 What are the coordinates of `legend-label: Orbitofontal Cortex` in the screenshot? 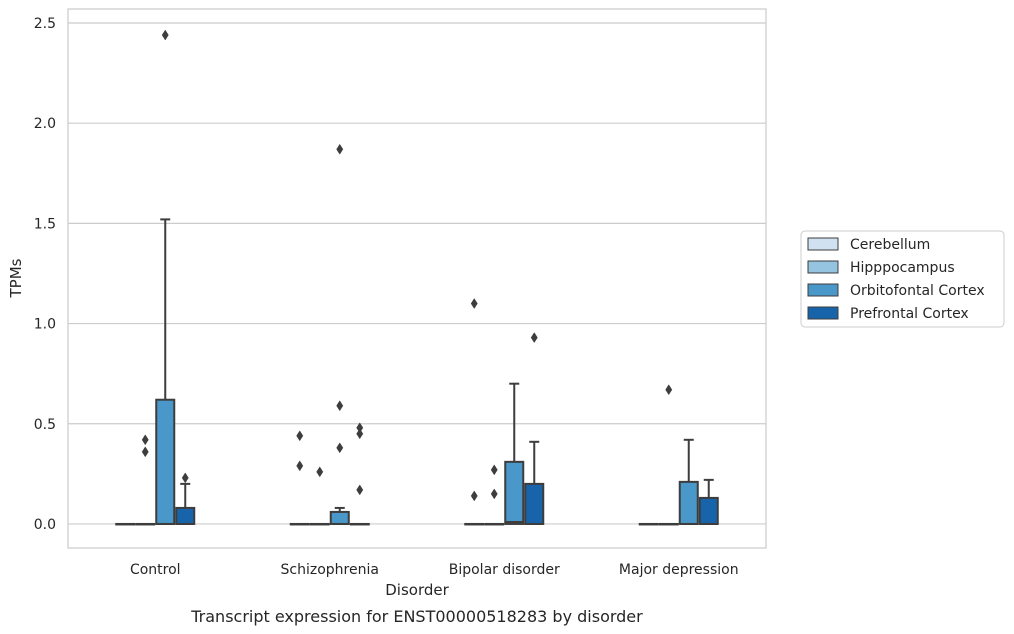 It's located at (917, 291).